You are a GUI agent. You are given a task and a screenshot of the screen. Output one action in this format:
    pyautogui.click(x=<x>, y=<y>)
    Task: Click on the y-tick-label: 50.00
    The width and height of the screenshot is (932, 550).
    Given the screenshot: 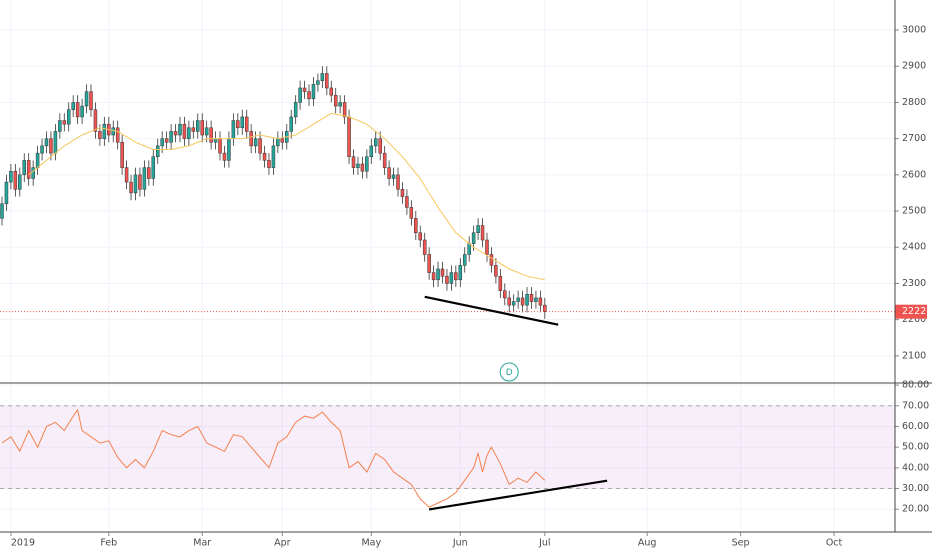 What is the action you would take?
    pyautogui.click(x=915, y=447)
    